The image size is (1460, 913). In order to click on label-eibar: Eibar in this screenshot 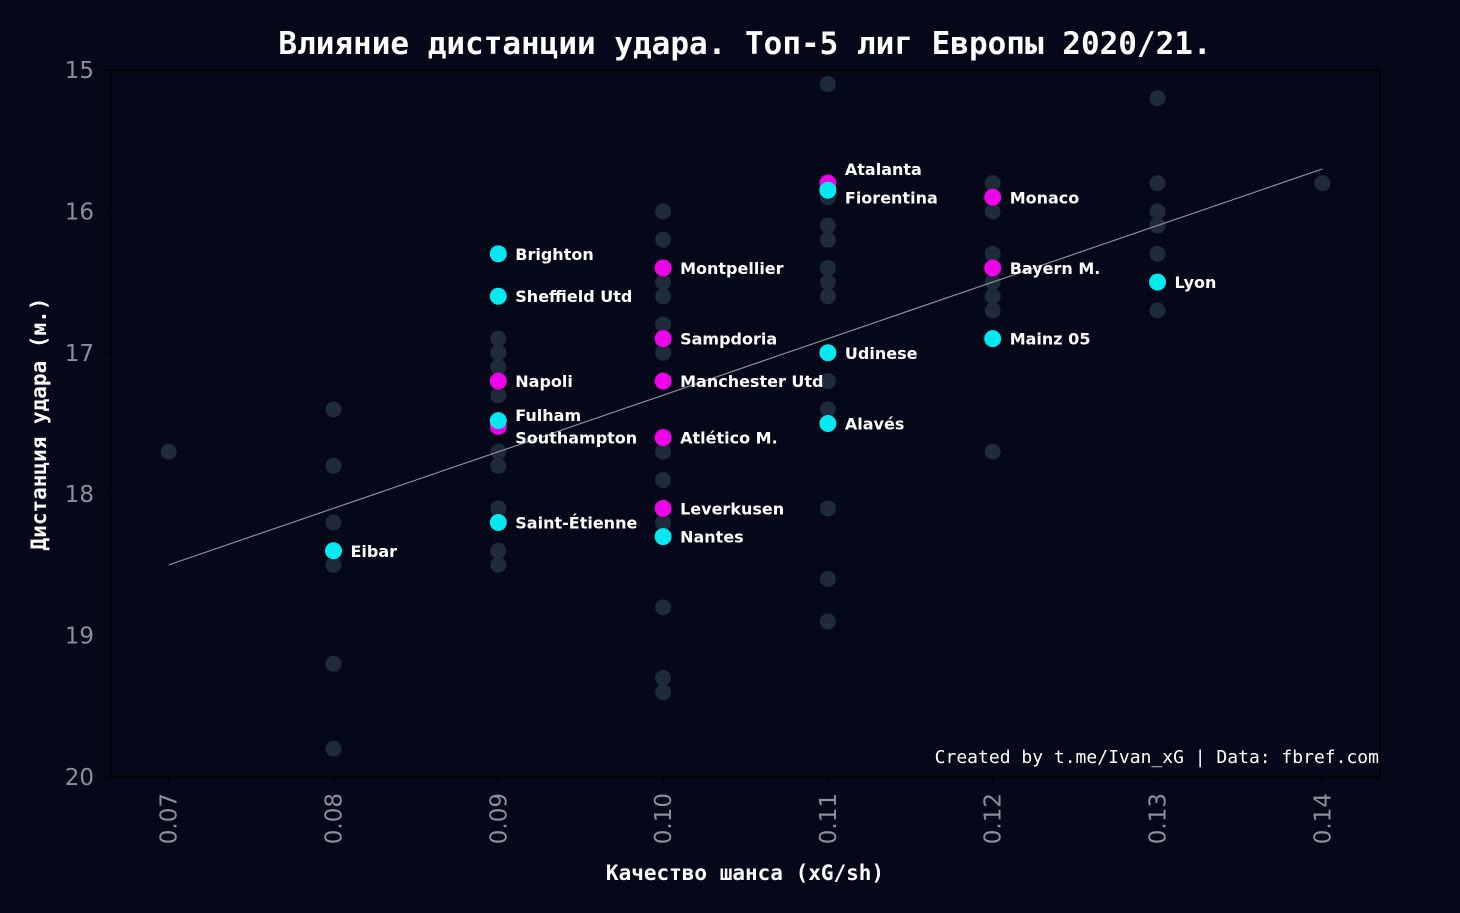, I will do `click(373, 551)`.